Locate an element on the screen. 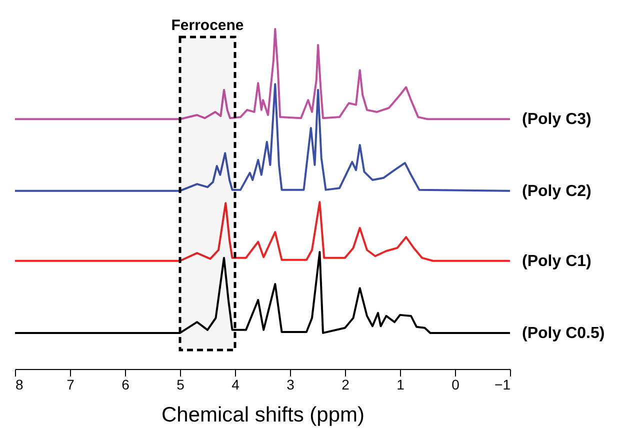  x-tick-label: 0 is located at coordinates (456, 384).